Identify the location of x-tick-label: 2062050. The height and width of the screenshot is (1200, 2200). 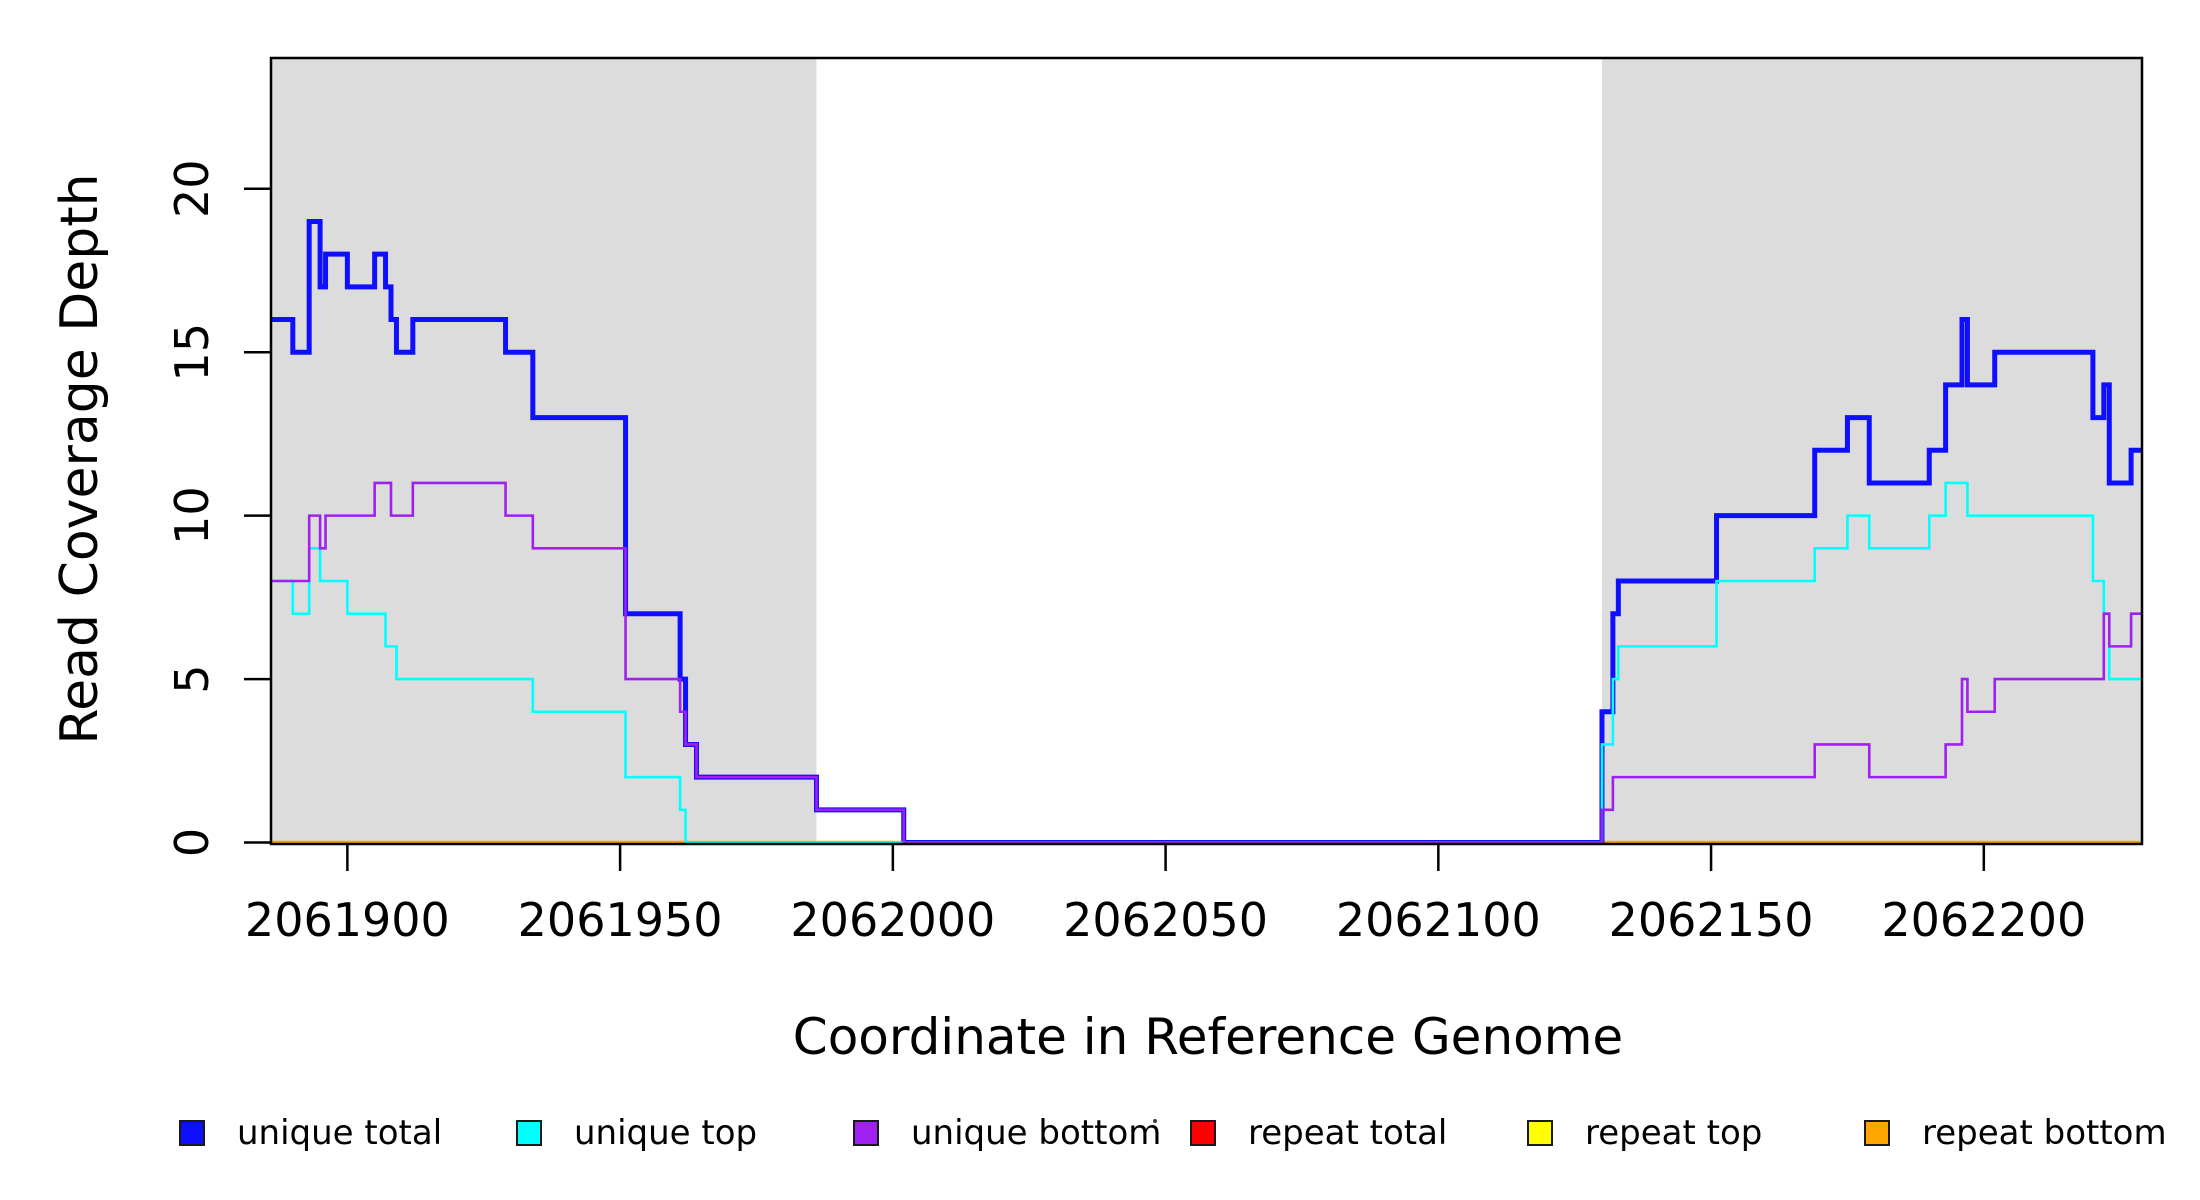
(1165, 920).